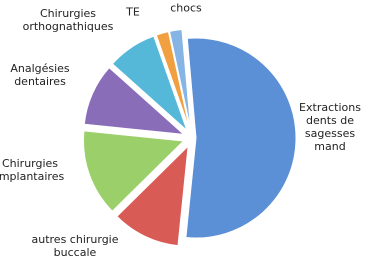 The height and width of the screenshot is (273, 385). Describe the element at coordinates (75, 246) in the screenshot. I see `slice-label: autres chirurgie buccale` at that location.